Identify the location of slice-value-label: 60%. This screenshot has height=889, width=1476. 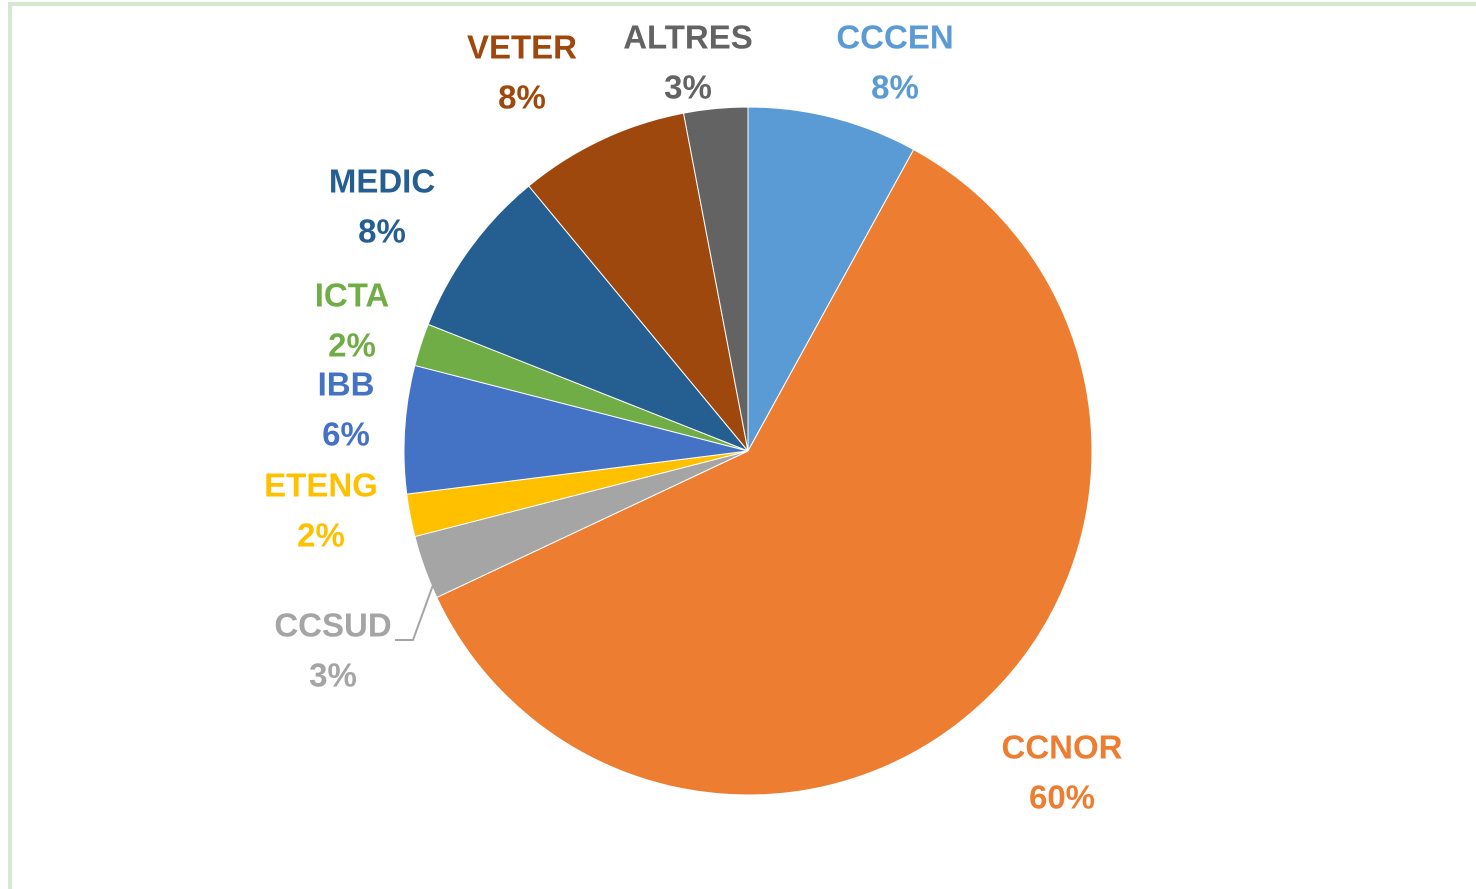
(1062, 797).